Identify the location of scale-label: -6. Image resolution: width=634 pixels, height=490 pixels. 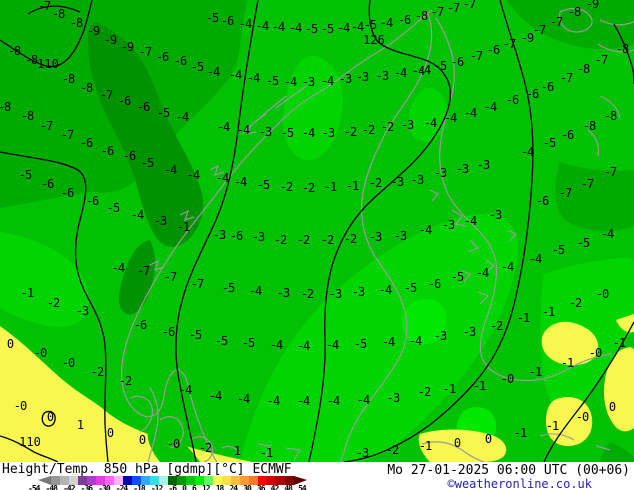
(172, 487).